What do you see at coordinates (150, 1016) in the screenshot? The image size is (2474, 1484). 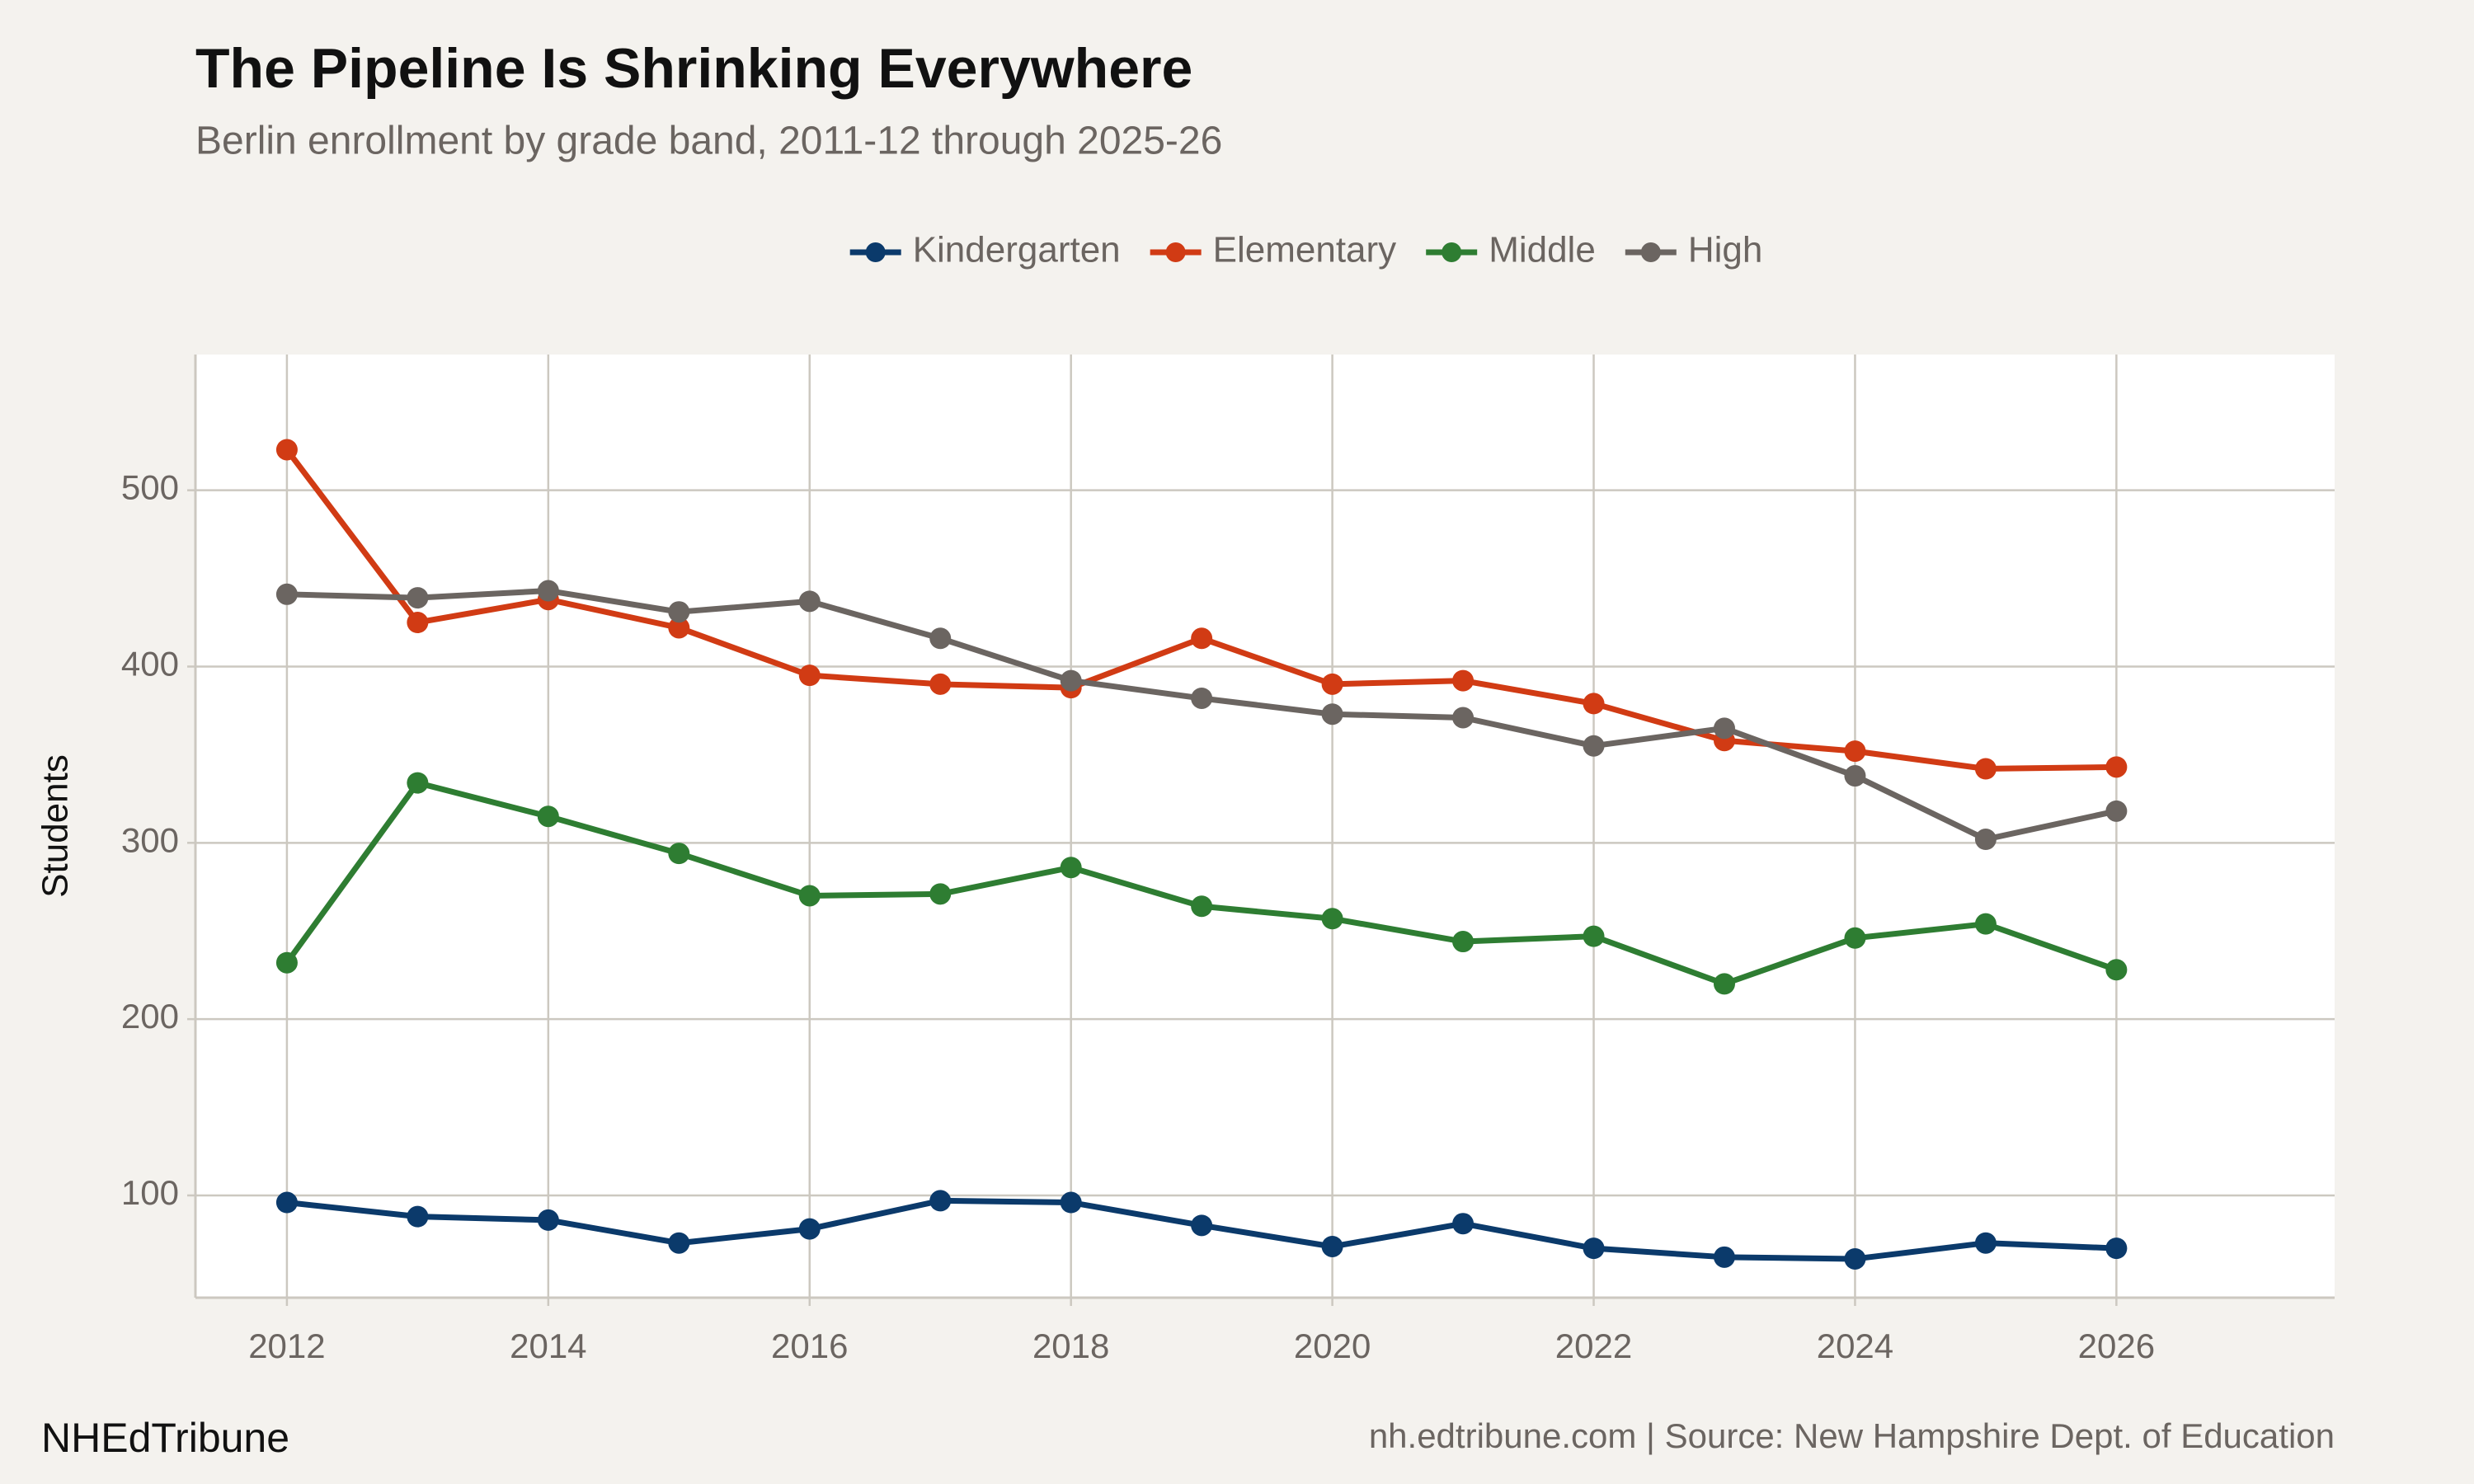 I see `y-tick-label: 200` at bounding box center [150, 1016].